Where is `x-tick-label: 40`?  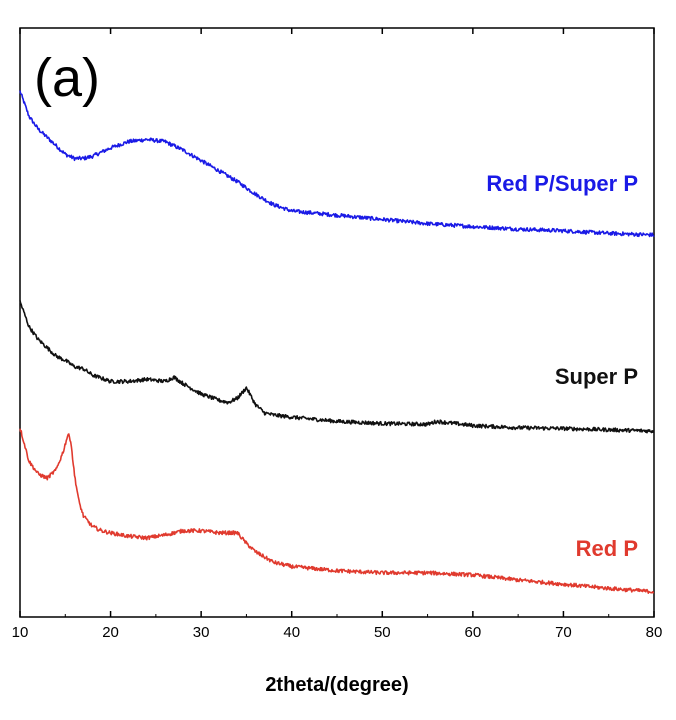 x-tick-label: 40 is located at coordinates (291, 632).